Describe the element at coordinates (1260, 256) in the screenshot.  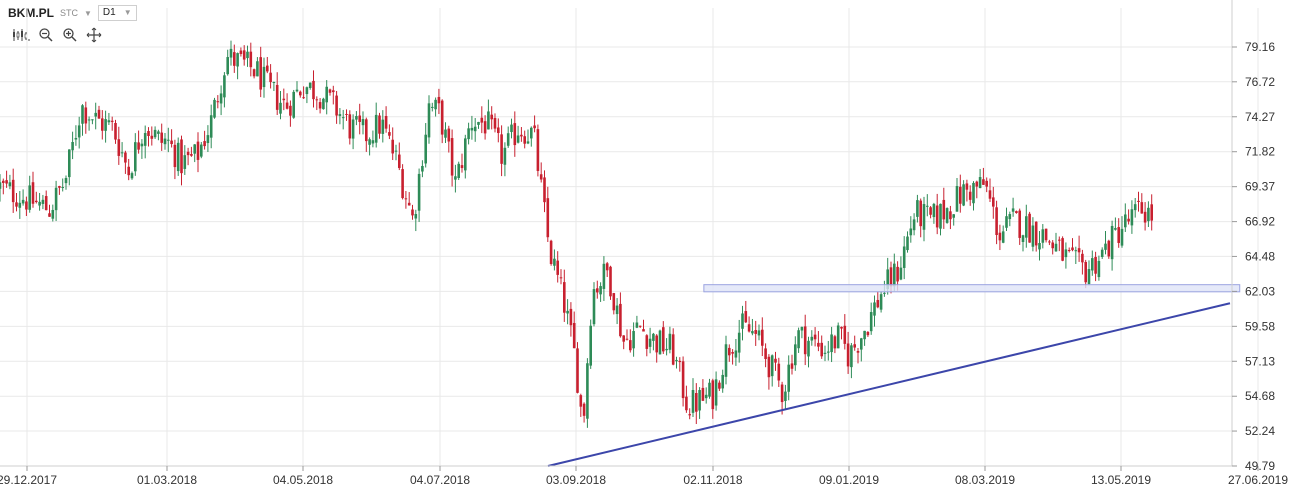
I see `y-tick-label: 64.48` at that location.